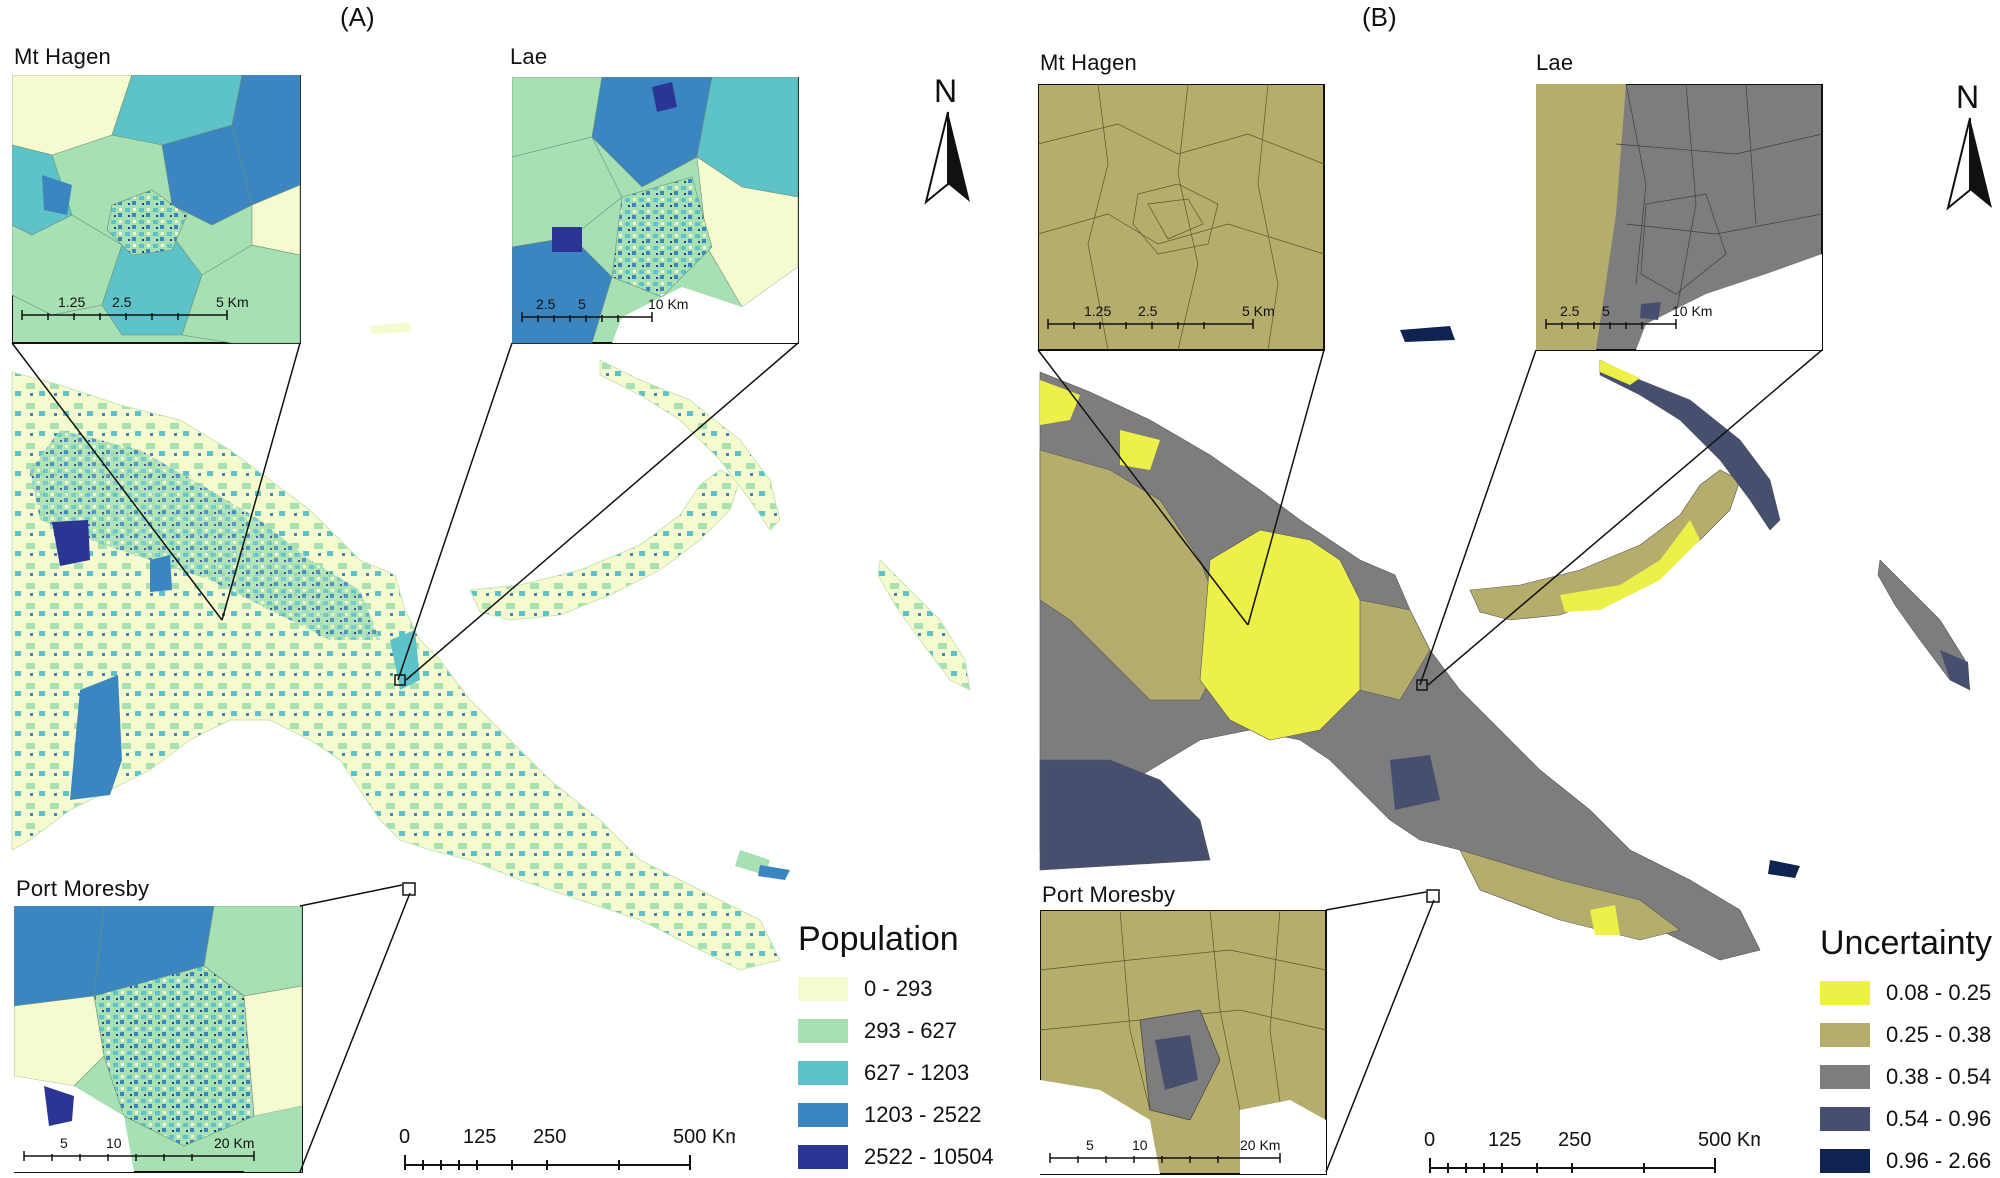  What do you see at coordinates (156, 209) in the screenshot?
I see `inset-mt-hagen: 1.25 2.5 5 Km` at bounding box center [156, 209].